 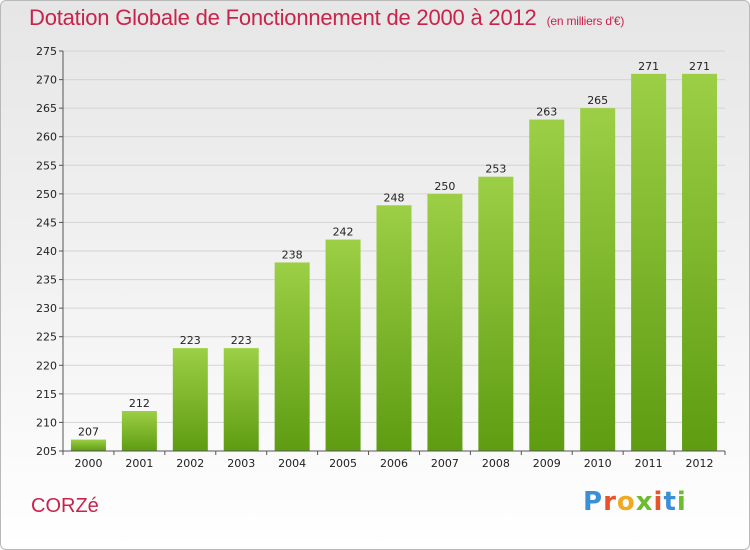 What do you see at coordinates (241, 399) in the screenshot?
I see `bar-2003` at bounding box center [241, 399].